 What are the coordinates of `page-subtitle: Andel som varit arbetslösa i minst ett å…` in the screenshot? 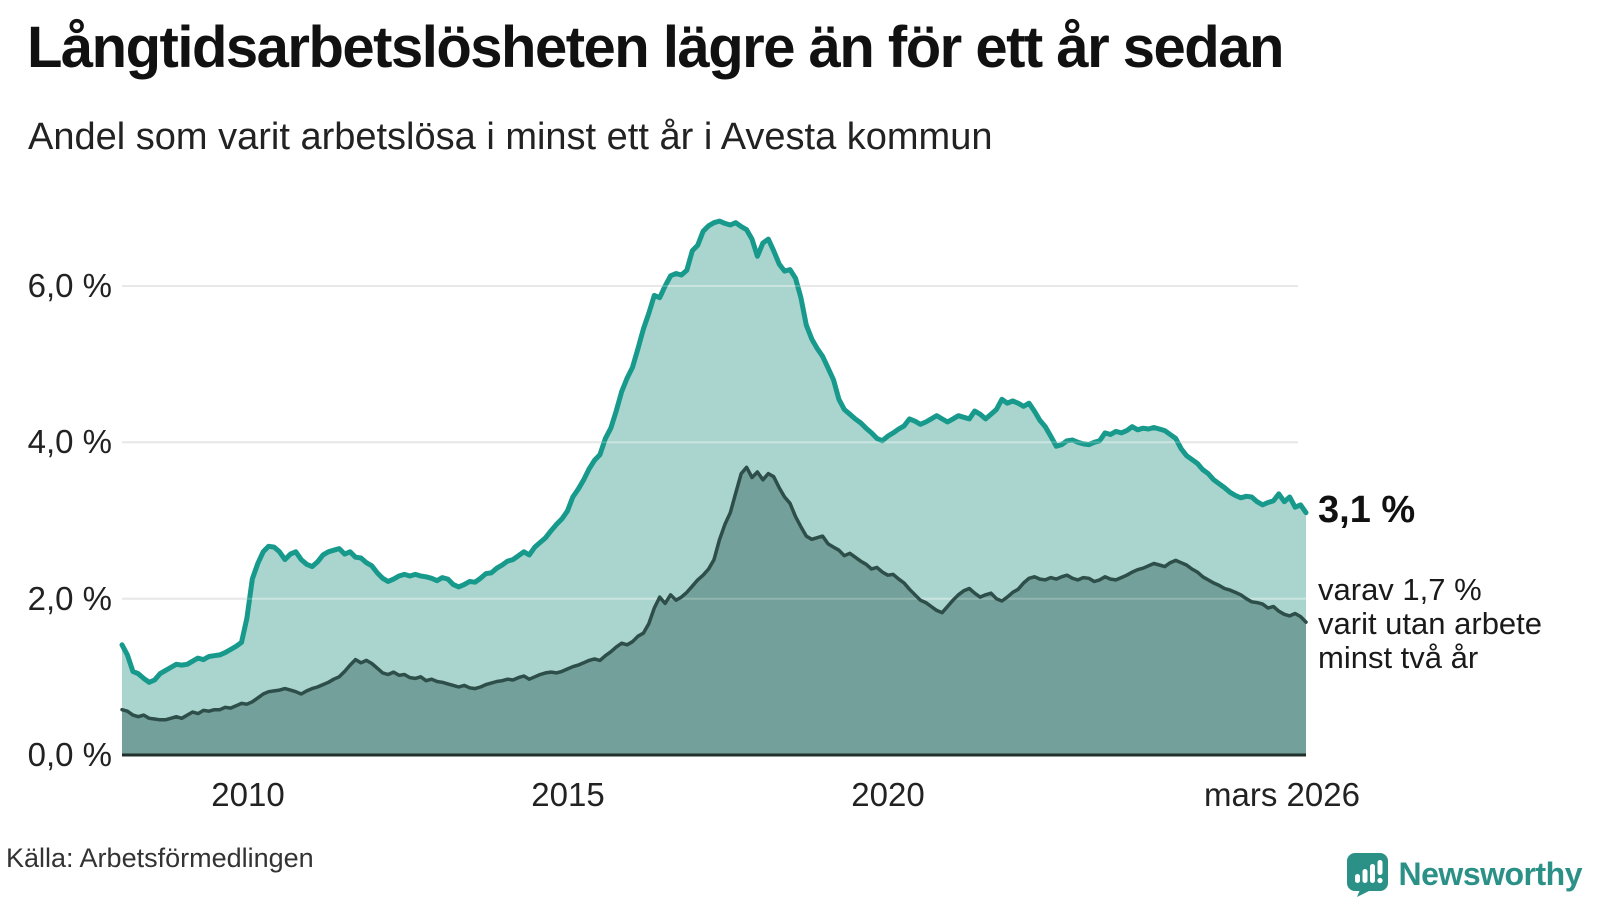 It's located at (510, 137).